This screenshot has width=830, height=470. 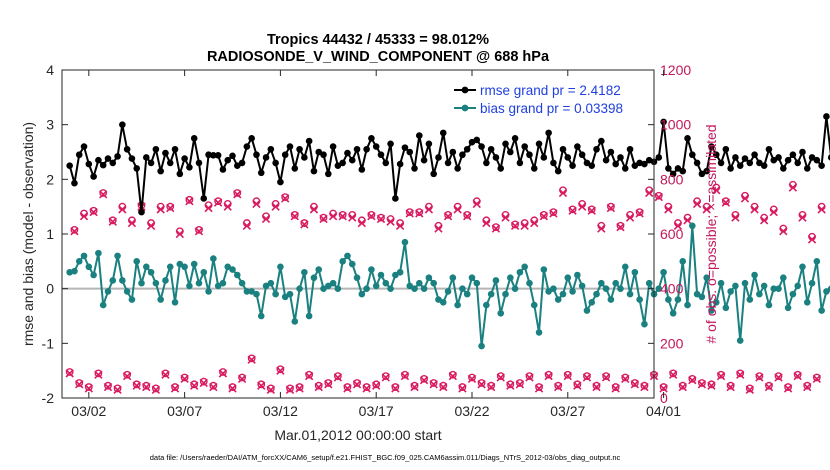 I want to click on y-right-tick-label: 600, so click(x=672, y=234).